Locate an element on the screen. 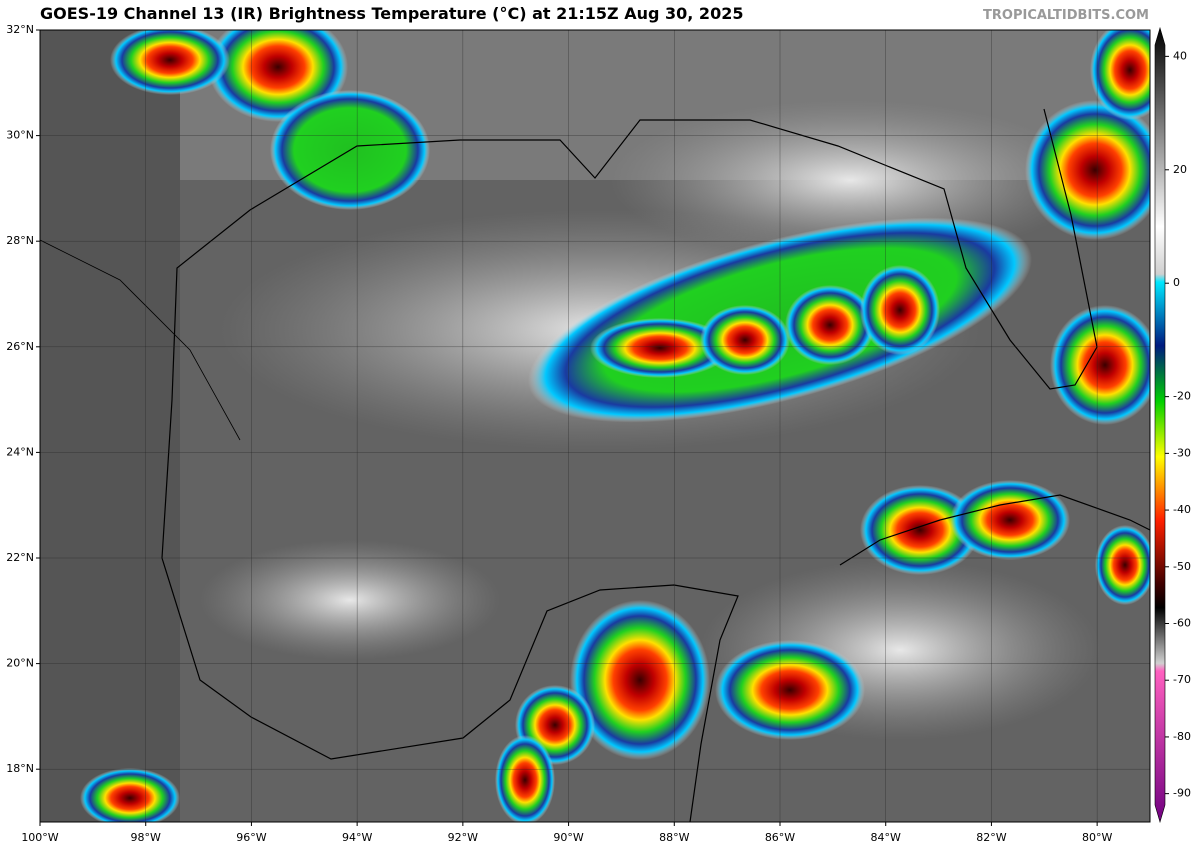 The width and height of the screenshot is (1200, 845). lon-label: 80°W is located at coordinates (1097, 837).